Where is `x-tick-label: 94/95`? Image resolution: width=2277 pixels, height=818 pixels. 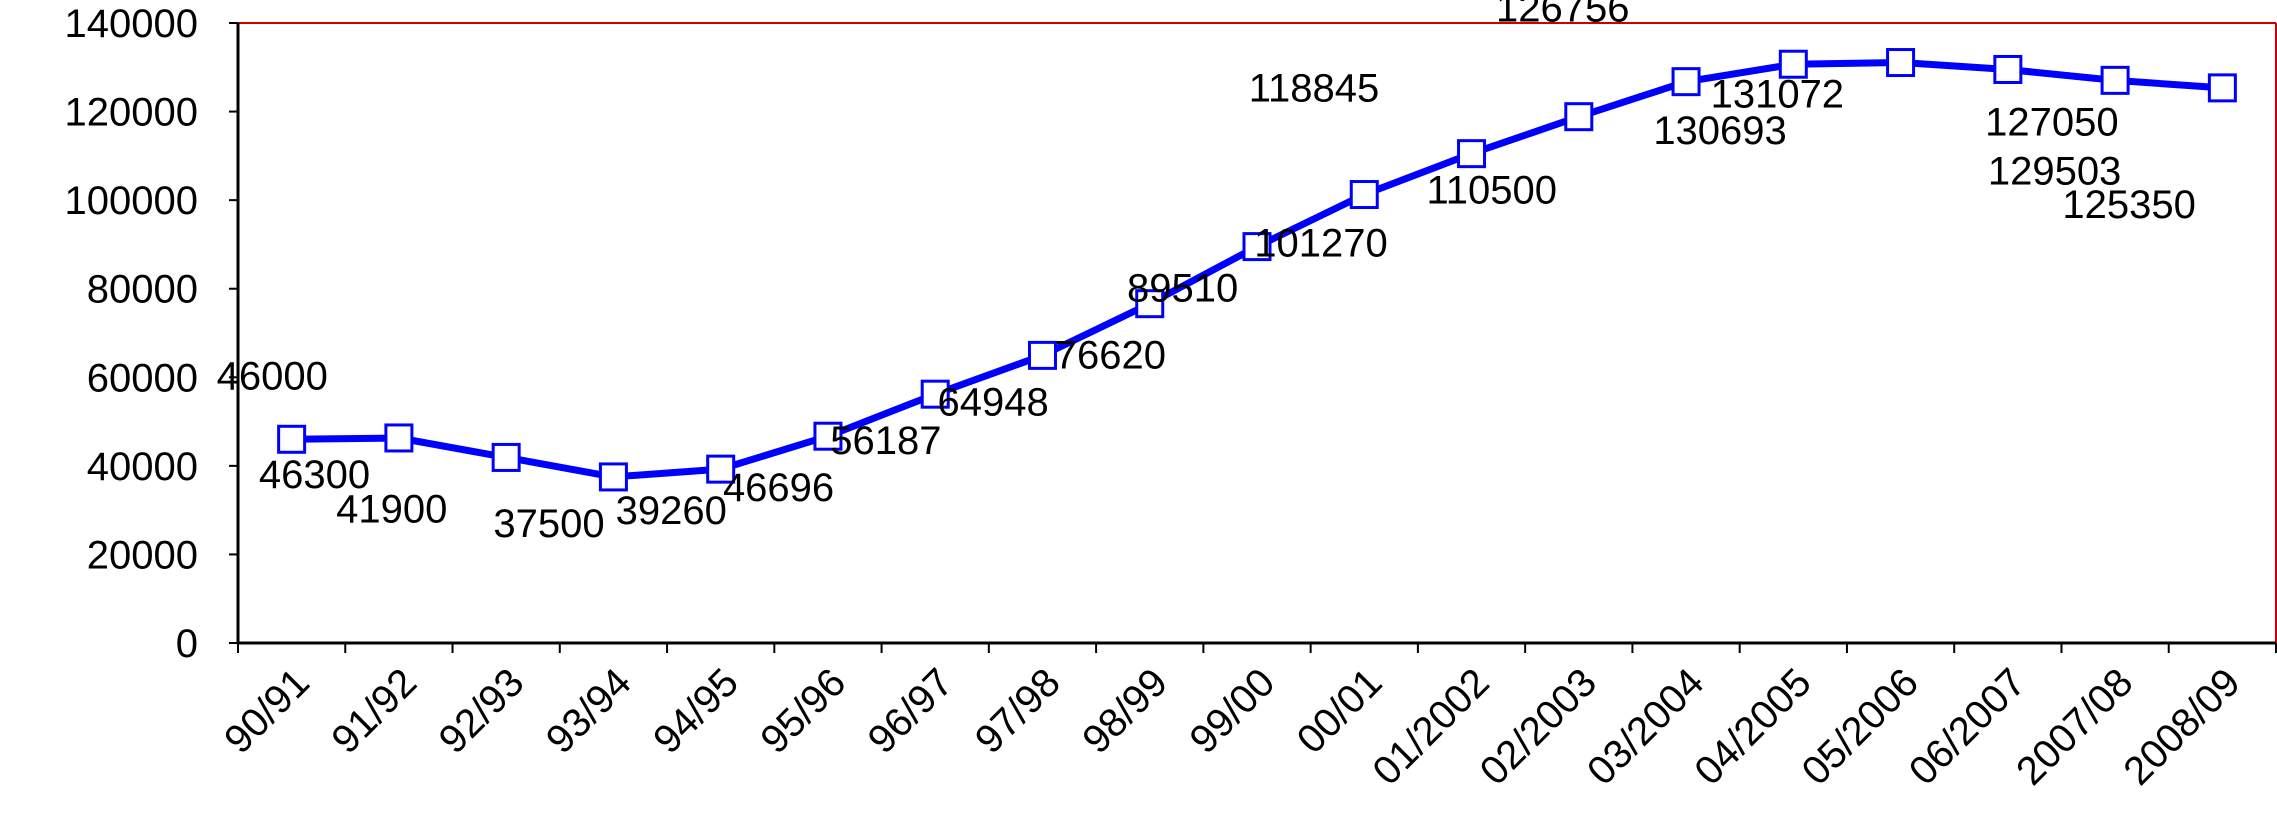 x-tick-label: 94/95 is located at coordinates (696, 711).